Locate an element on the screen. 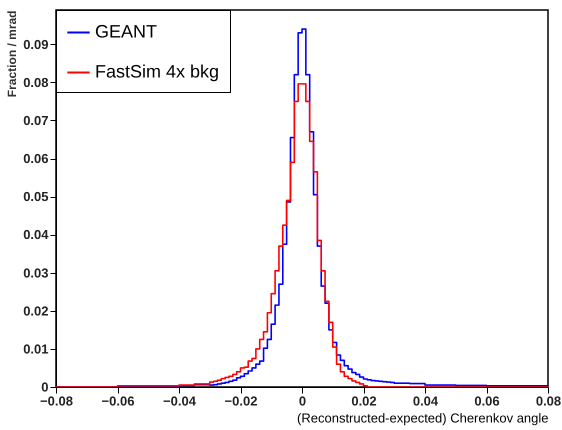 This screenshot has width=562, height=430. y-tick-label: 0.07 is located at coordinates (35, 120).